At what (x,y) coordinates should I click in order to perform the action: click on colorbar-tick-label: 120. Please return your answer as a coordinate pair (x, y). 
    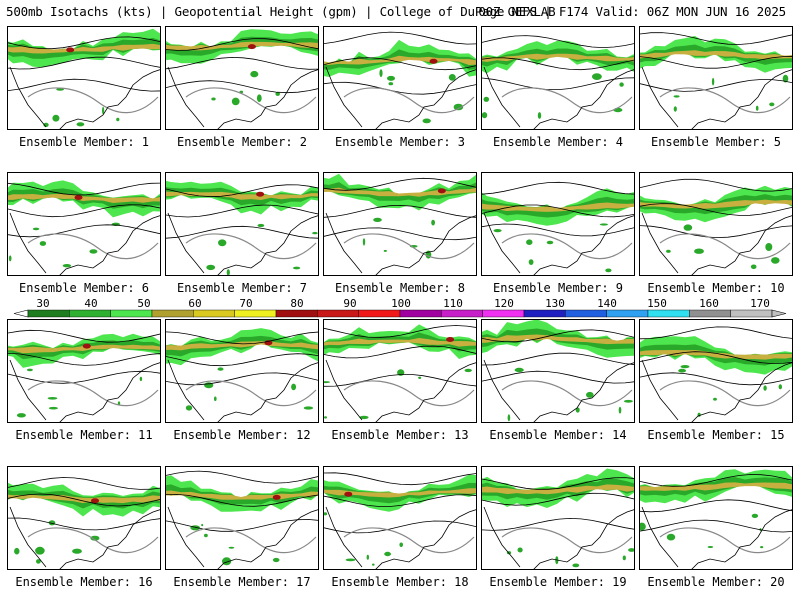
    Looking at the image, I should click on (504, 303).